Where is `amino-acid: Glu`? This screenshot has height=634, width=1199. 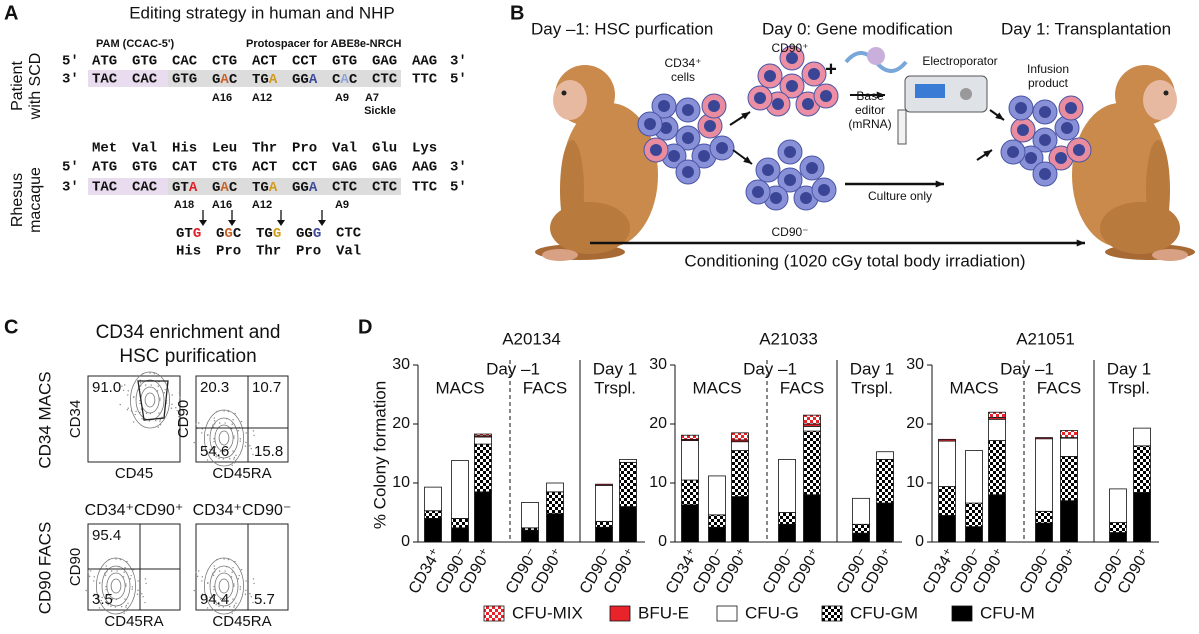 amino-acid: Glu is located at coordinates (384, 149).